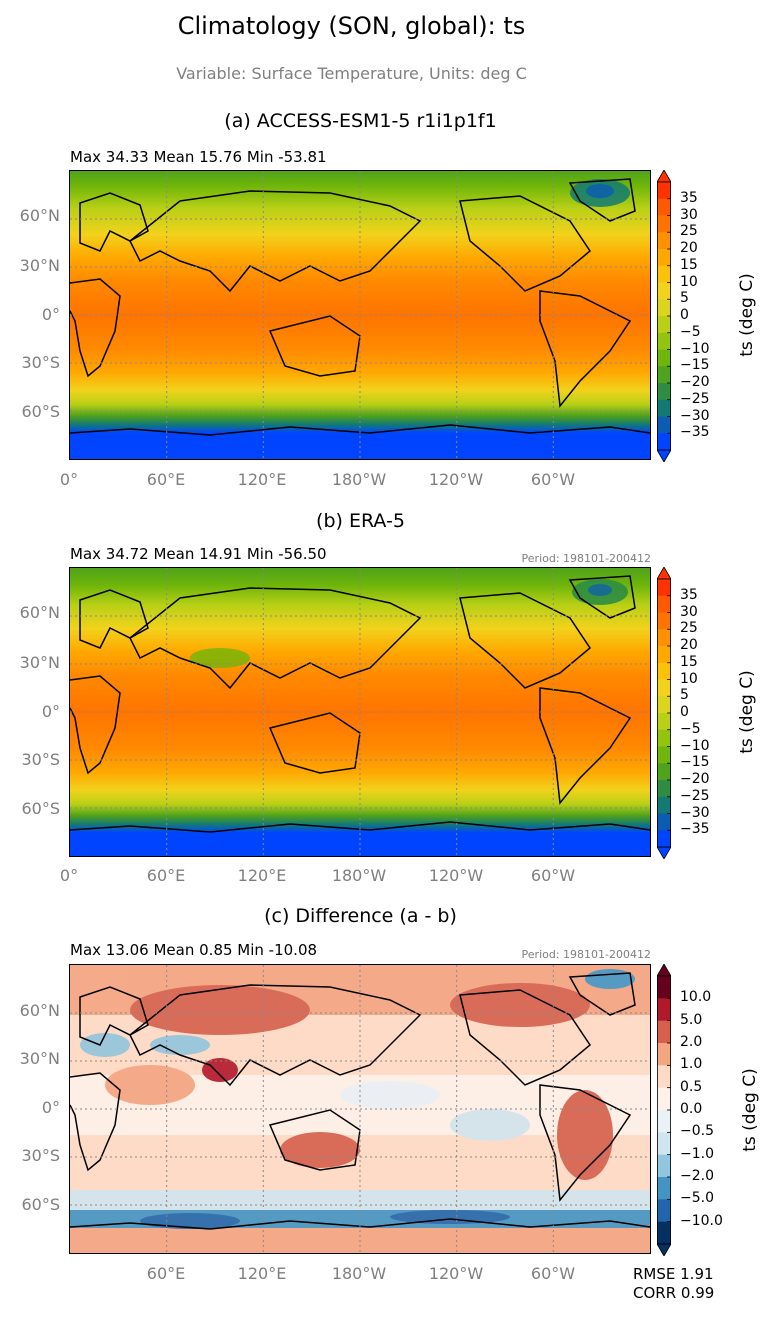 The image size is (775, 1320). Describe the element at coordinates (695, 795) in the screenshot. I see `colorbar-b-tick-label: −25` at that location.